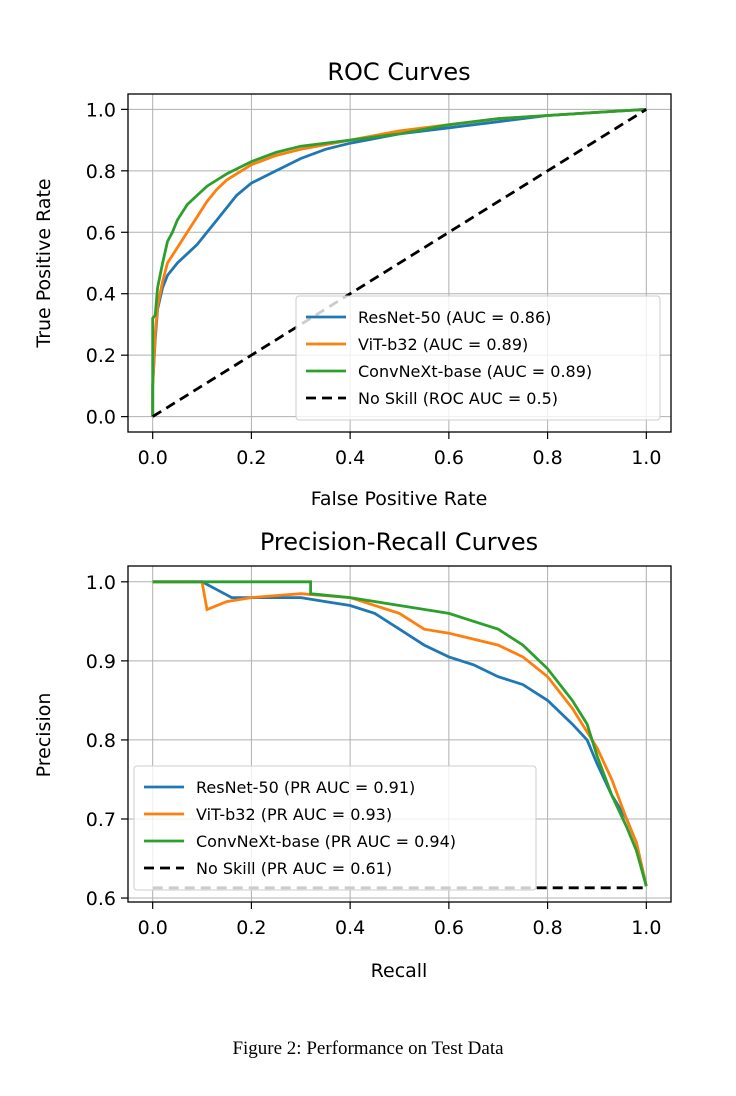 The image size is (736, 1096). Describe the element at coordinates (368, 1048) in the screenshot. I see `figure-caption: Figure 2: Performance on Test Data` at that location.